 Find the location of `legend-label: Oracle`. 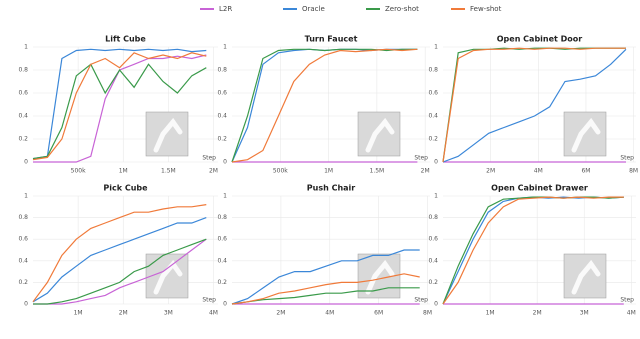

legend-label: Oracle is located at coordinates (313, 9).